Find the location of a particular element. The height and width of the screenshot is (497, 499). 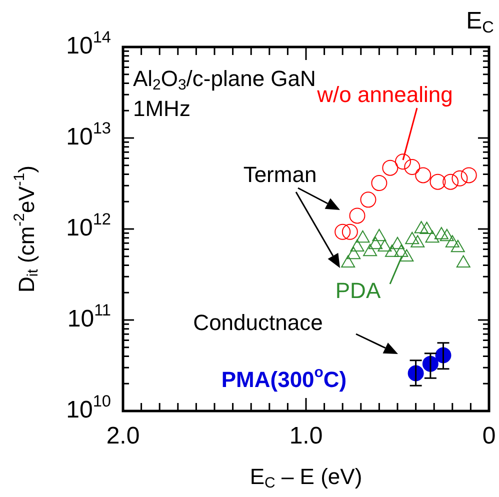

legend-label: PDA is located at coordinates (358, 291).